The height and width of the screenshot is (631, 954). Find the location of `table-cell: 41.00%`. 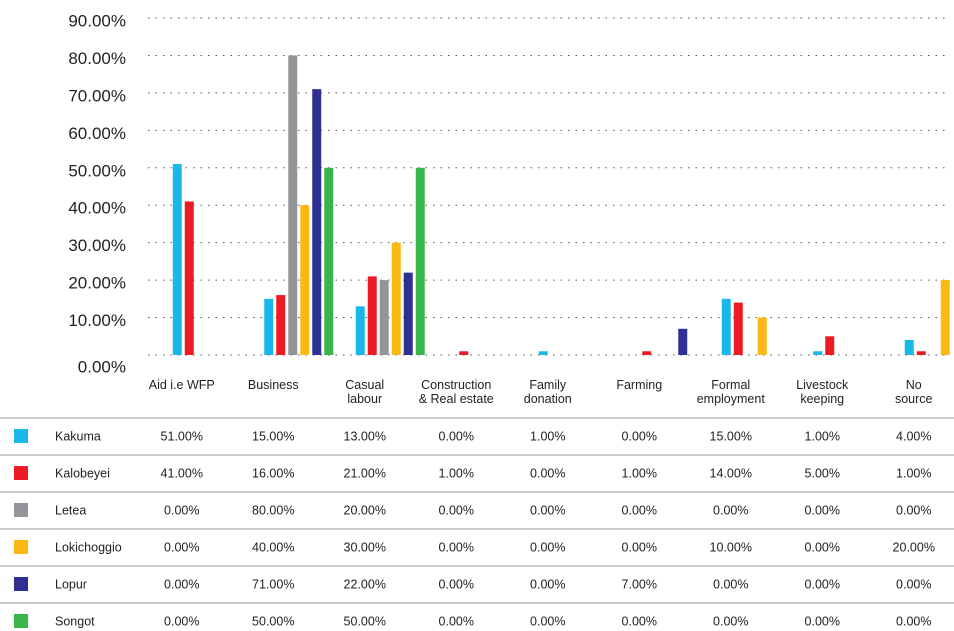

table-cell: 41.00% is located at coordinates (182, 473).